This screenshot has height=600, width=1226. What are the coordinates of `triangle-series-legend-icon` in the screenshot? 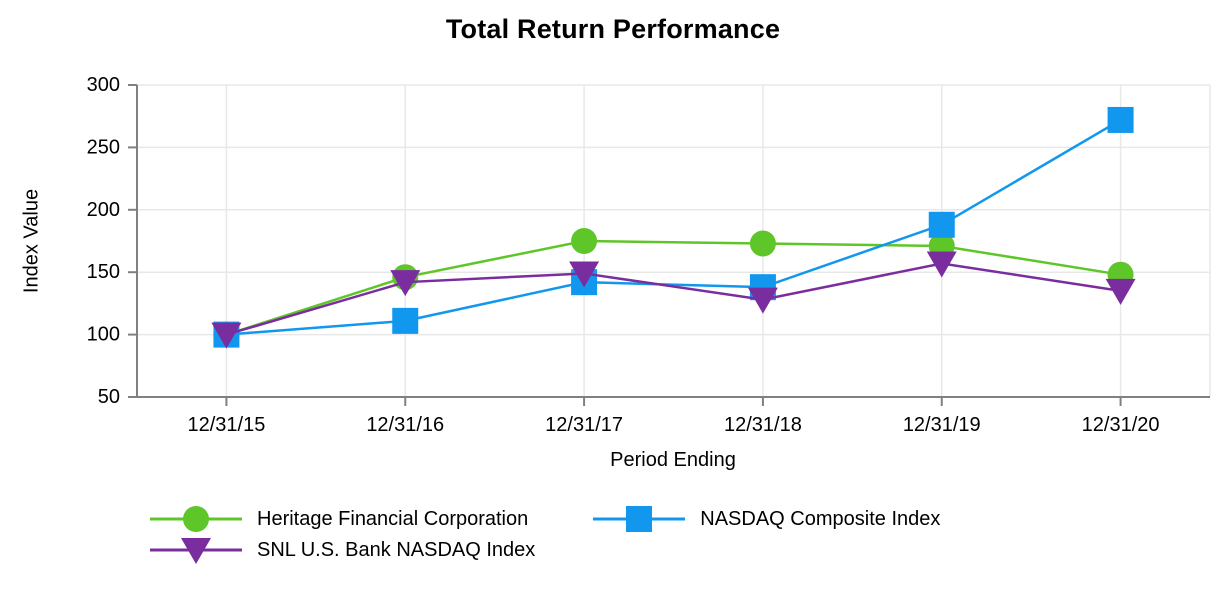 It's located at (196, 551).